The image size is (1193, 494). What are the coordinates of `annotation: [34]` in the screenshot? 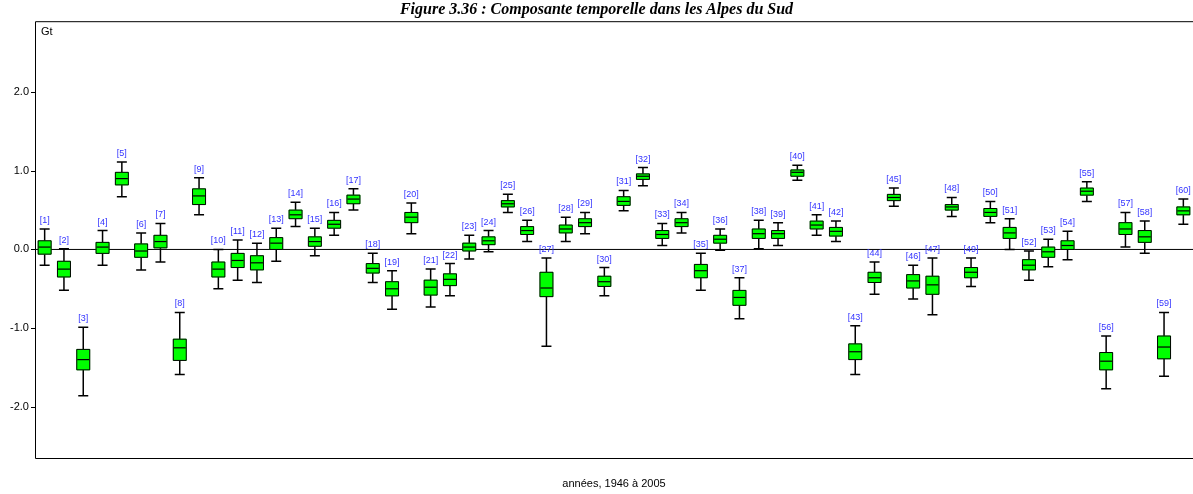 It's located at (682, 203).